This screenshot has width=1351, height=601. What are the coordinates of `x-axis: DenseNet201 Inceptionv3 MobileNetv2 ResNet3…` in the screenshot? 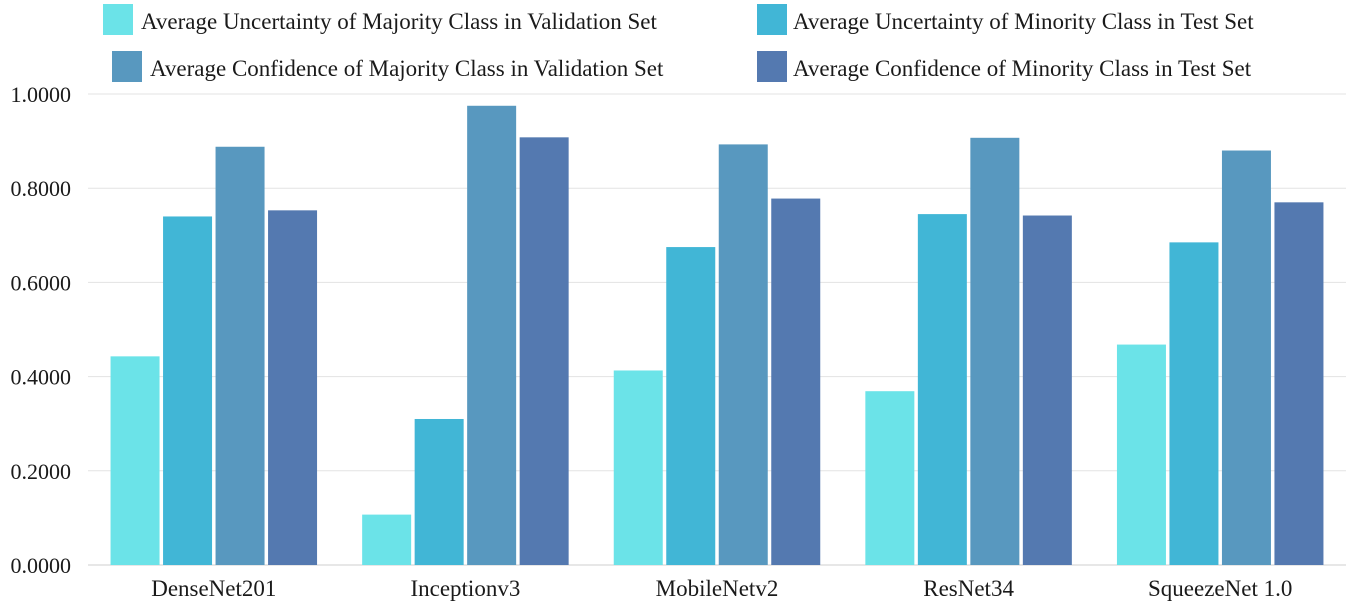 It's located at (721, 588).